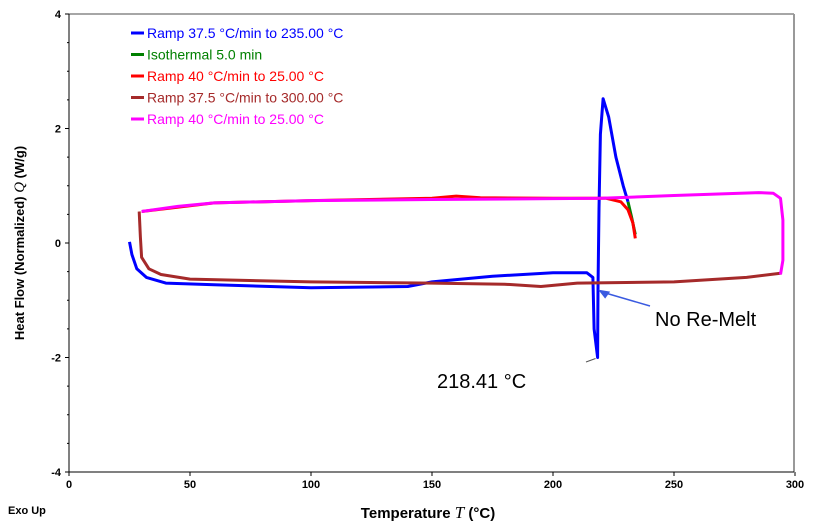 The image size is (837, 531). What do you see at coordinates (674, 485) in the screenshot?
I see `x-tick-label: 250` at bounding box center [674, 485].